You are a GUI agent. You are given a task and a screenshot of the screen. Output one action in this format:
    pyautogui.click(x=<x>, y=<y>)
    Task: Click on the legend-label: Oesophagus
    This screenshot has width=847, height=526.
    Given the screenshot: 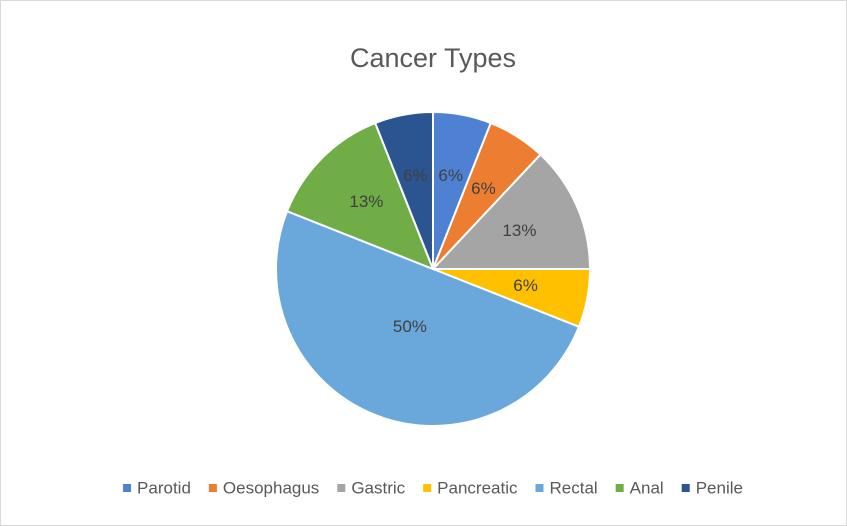 What is the action you would take?
    pyautogui.click(x=271, y=487)
    